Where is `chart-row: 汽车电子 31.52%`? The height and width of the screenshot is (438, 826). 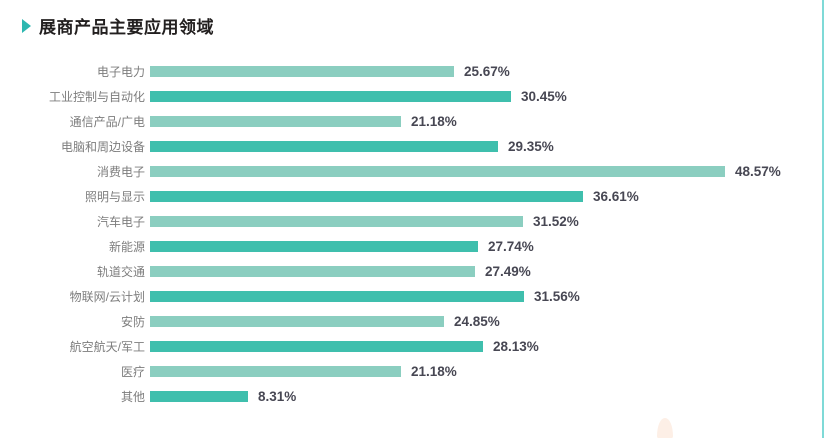 chart-row: 汽车电子 31.52% is located at coordinates (413, 221).